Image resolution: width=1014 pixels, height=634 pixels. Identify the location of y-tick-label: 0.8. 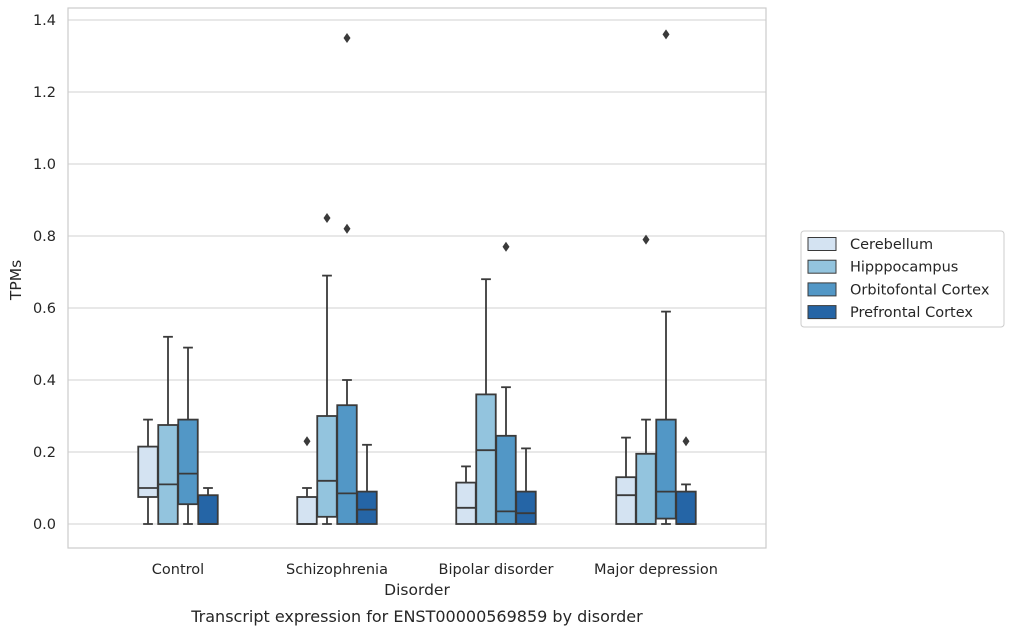
(44, 237).